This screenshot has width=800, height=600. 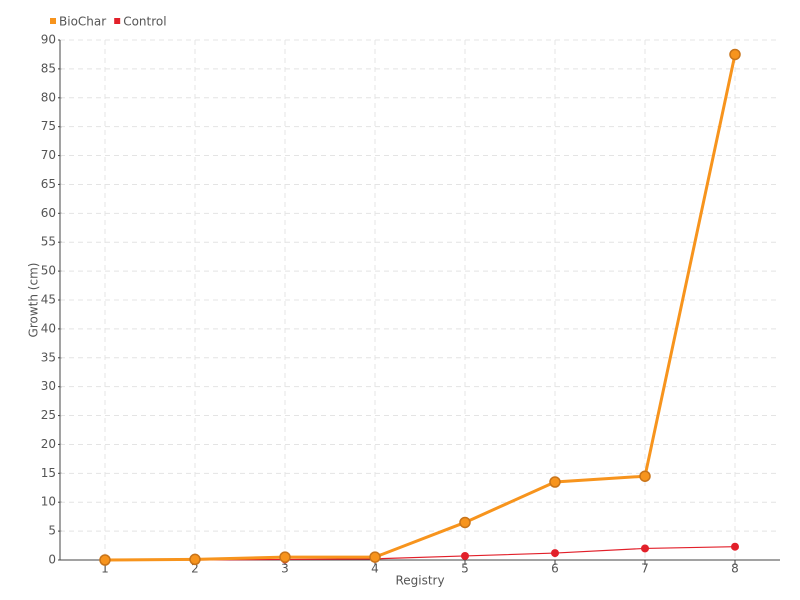 I want to click on y-tick-label: 10, so click(x=48, y=502).